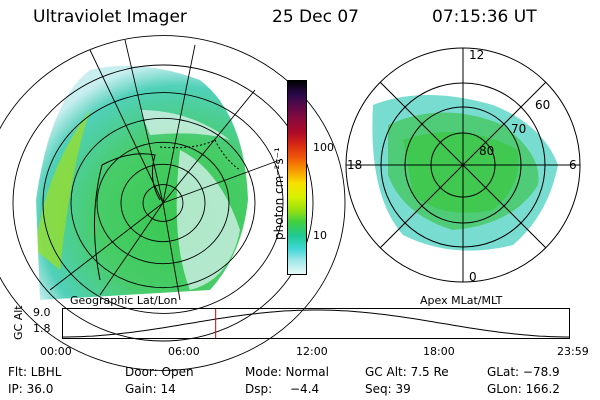  Describe the element at coordinates (573, 351) in the screenshot. I see `altitude-xtick-4: 23:59` at that location.